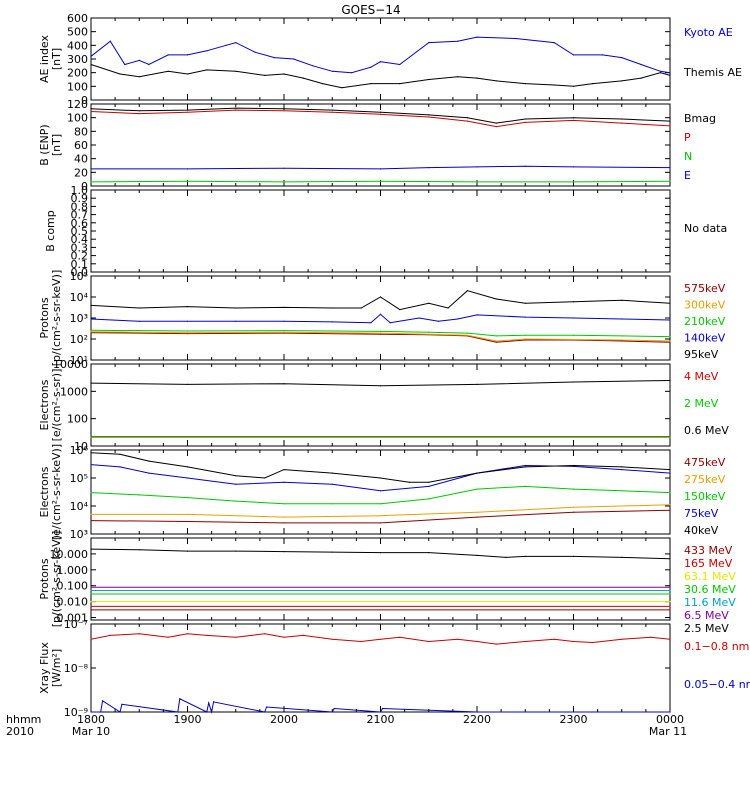 The image size is (750, 800). Describe the element at coordinates (77, 104) in the screenshot. I see `y-tick-label: 120` at that location.